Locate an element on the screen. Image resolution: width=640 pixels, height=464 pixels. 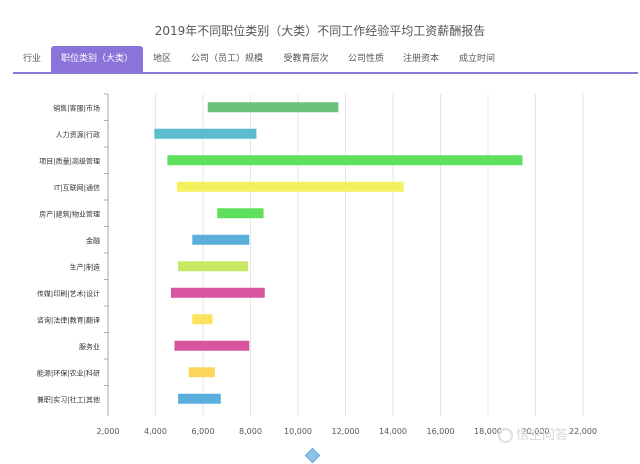
x-tick-label: 12,000 is located at coordinates (346, 431).